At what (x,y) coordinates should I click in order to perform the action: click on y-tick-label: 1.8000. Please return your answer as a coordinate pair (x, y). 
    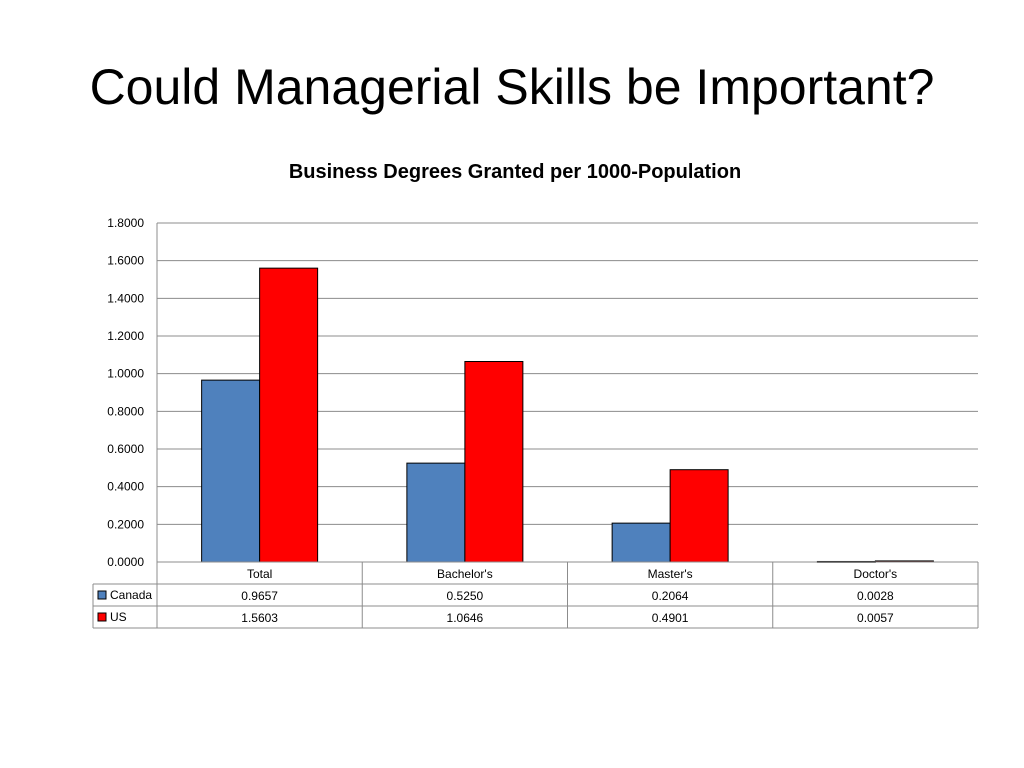
    Looking at the image, I should click on (125, 223).